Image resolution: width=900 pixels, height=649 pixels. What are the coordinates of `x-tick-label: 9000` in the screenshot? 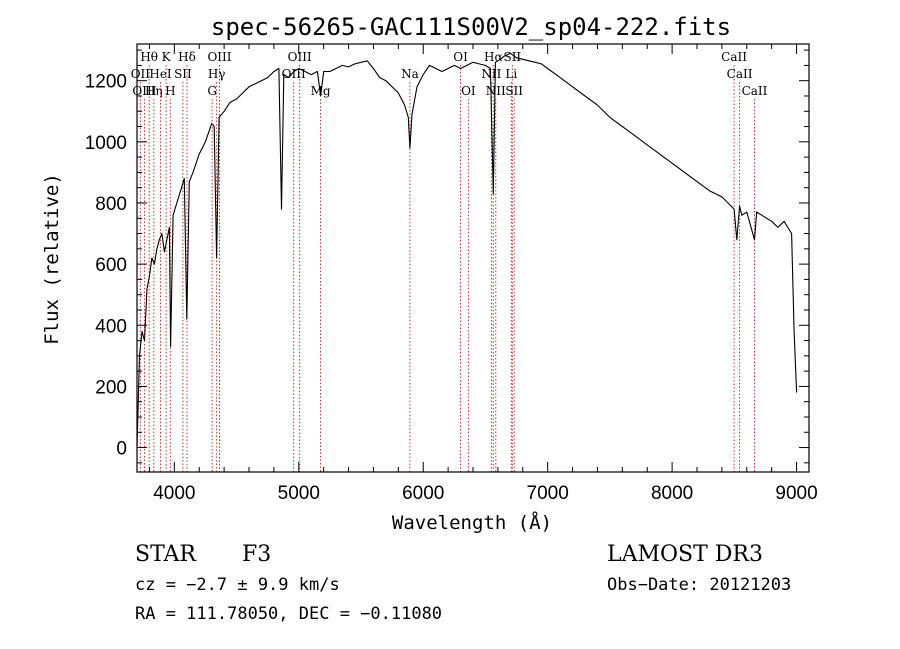 It's located at (796, 493).